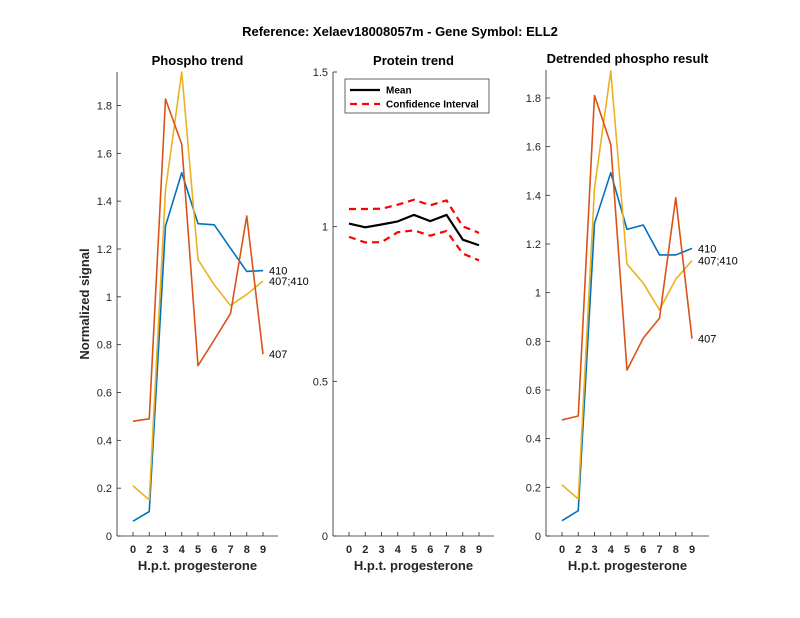 The image size is (800, 618). I want to click on legend-label-confidence-interval: Confidence Interval, so click(432, 105).